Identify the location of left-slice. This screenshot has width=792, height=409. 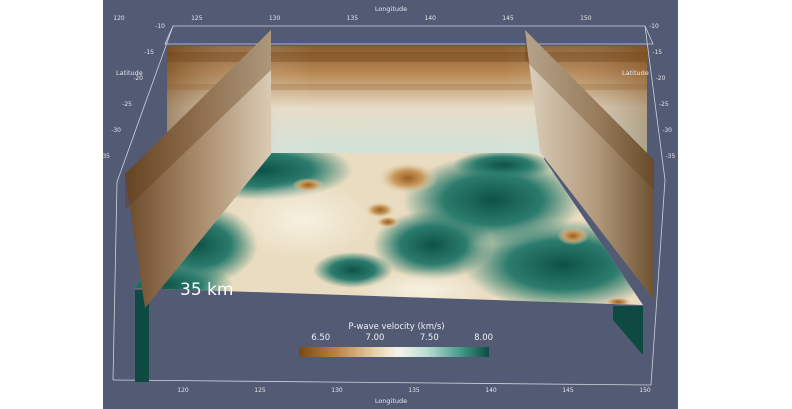
(198, 169).